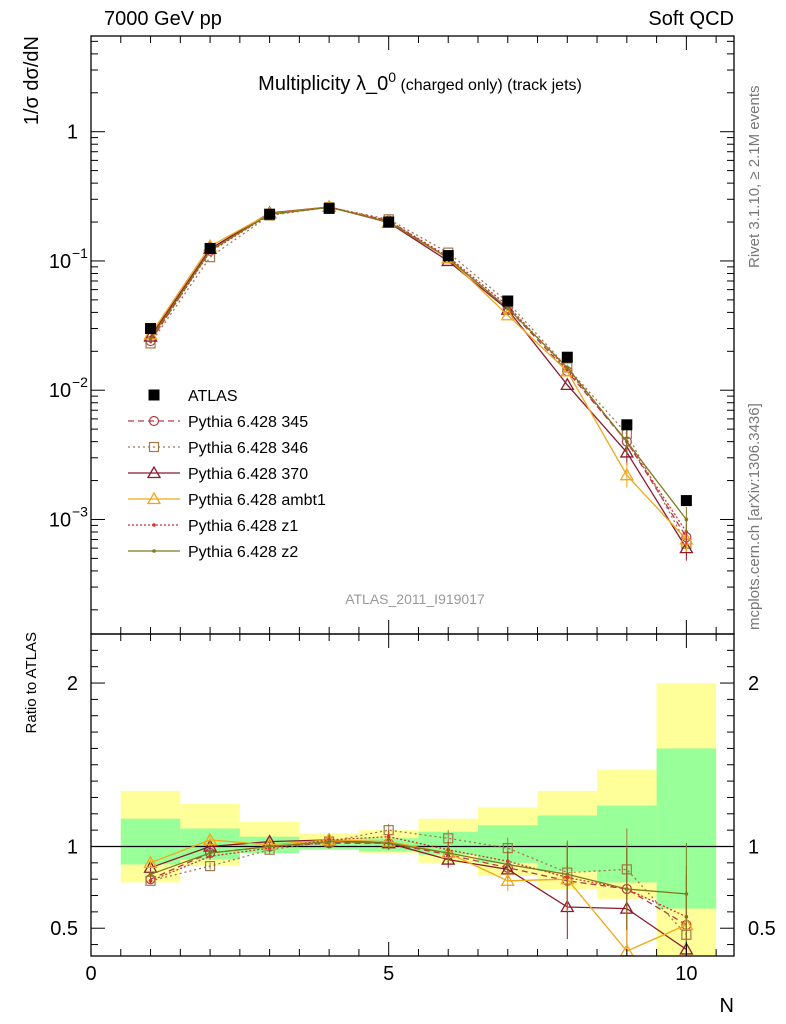 The image size is (786, 1024). What do you see at coordinates (163, 19) in the screenshot?
I see `header-left: 7000 GeV pp` at bounding box center [163, 19].